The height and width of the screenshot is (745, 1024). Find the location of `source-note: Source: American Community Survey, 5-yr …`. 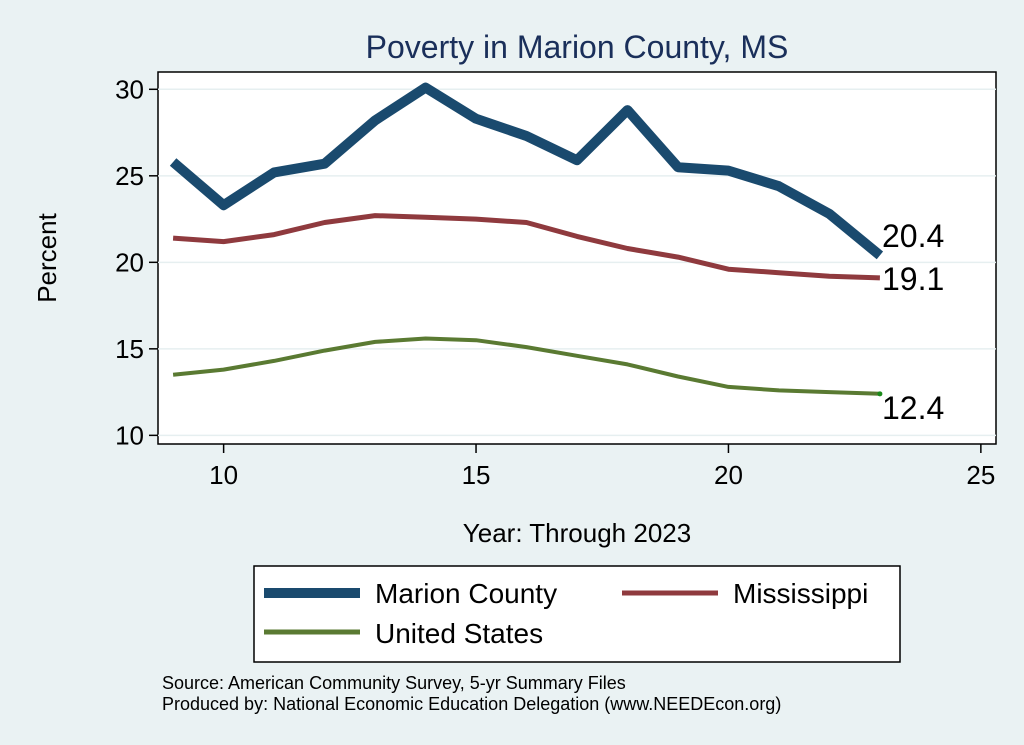

source-note: Source: American Community Survey, 5-yr … is located at coordinates (394, 683).